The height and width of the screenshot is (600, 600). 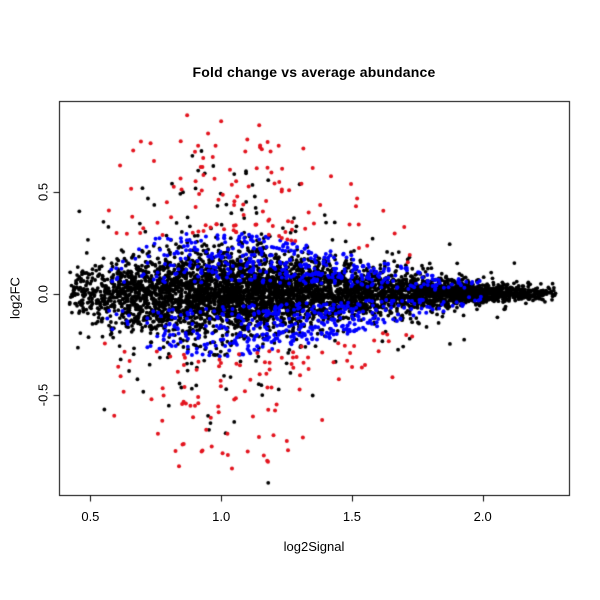 I want to click on x-tick-label: 0.5, so click(x=90, y=516).